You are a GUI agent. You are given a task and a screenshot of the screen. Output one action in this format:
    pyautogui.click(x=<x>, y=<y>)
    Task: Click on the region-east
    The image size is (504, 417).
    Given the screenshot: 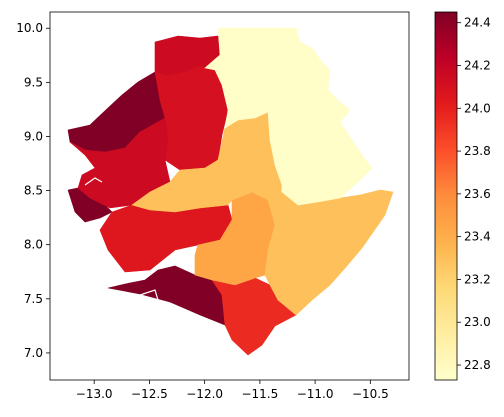 What is the action you would take?
    pyautogui.click(x=355, y=237)
    